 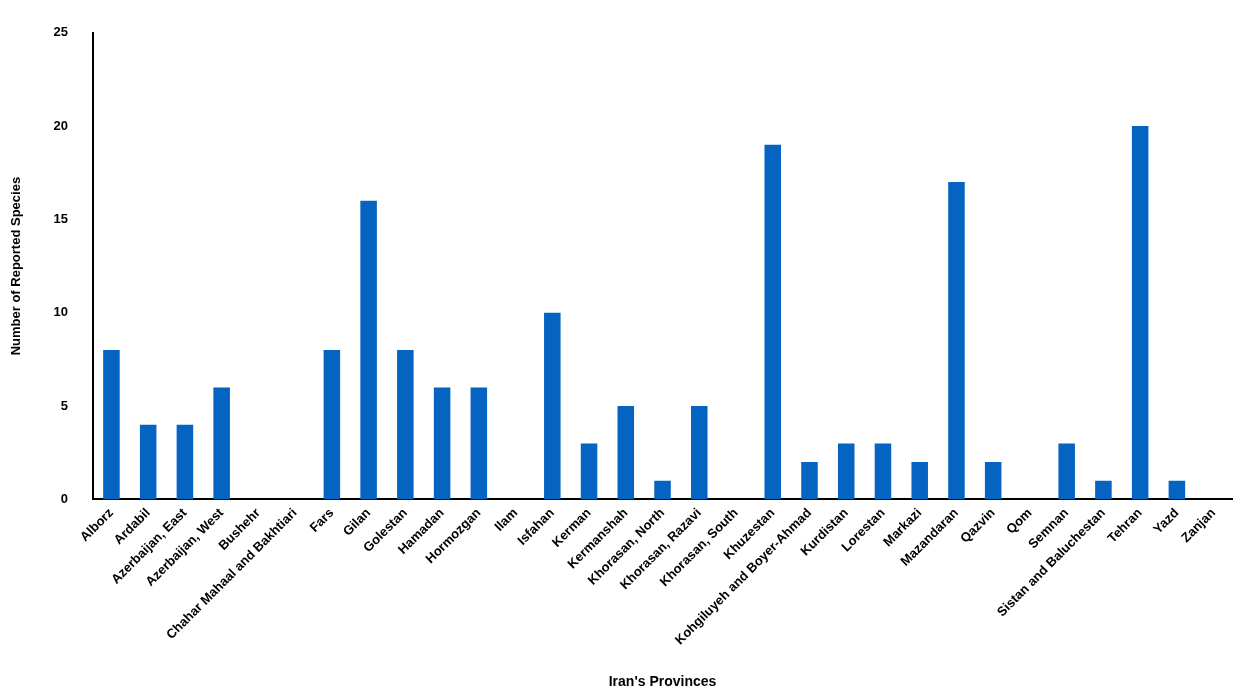 I want to click on x-axis-title: Iran's Provinces, so click(x=662, y=681).